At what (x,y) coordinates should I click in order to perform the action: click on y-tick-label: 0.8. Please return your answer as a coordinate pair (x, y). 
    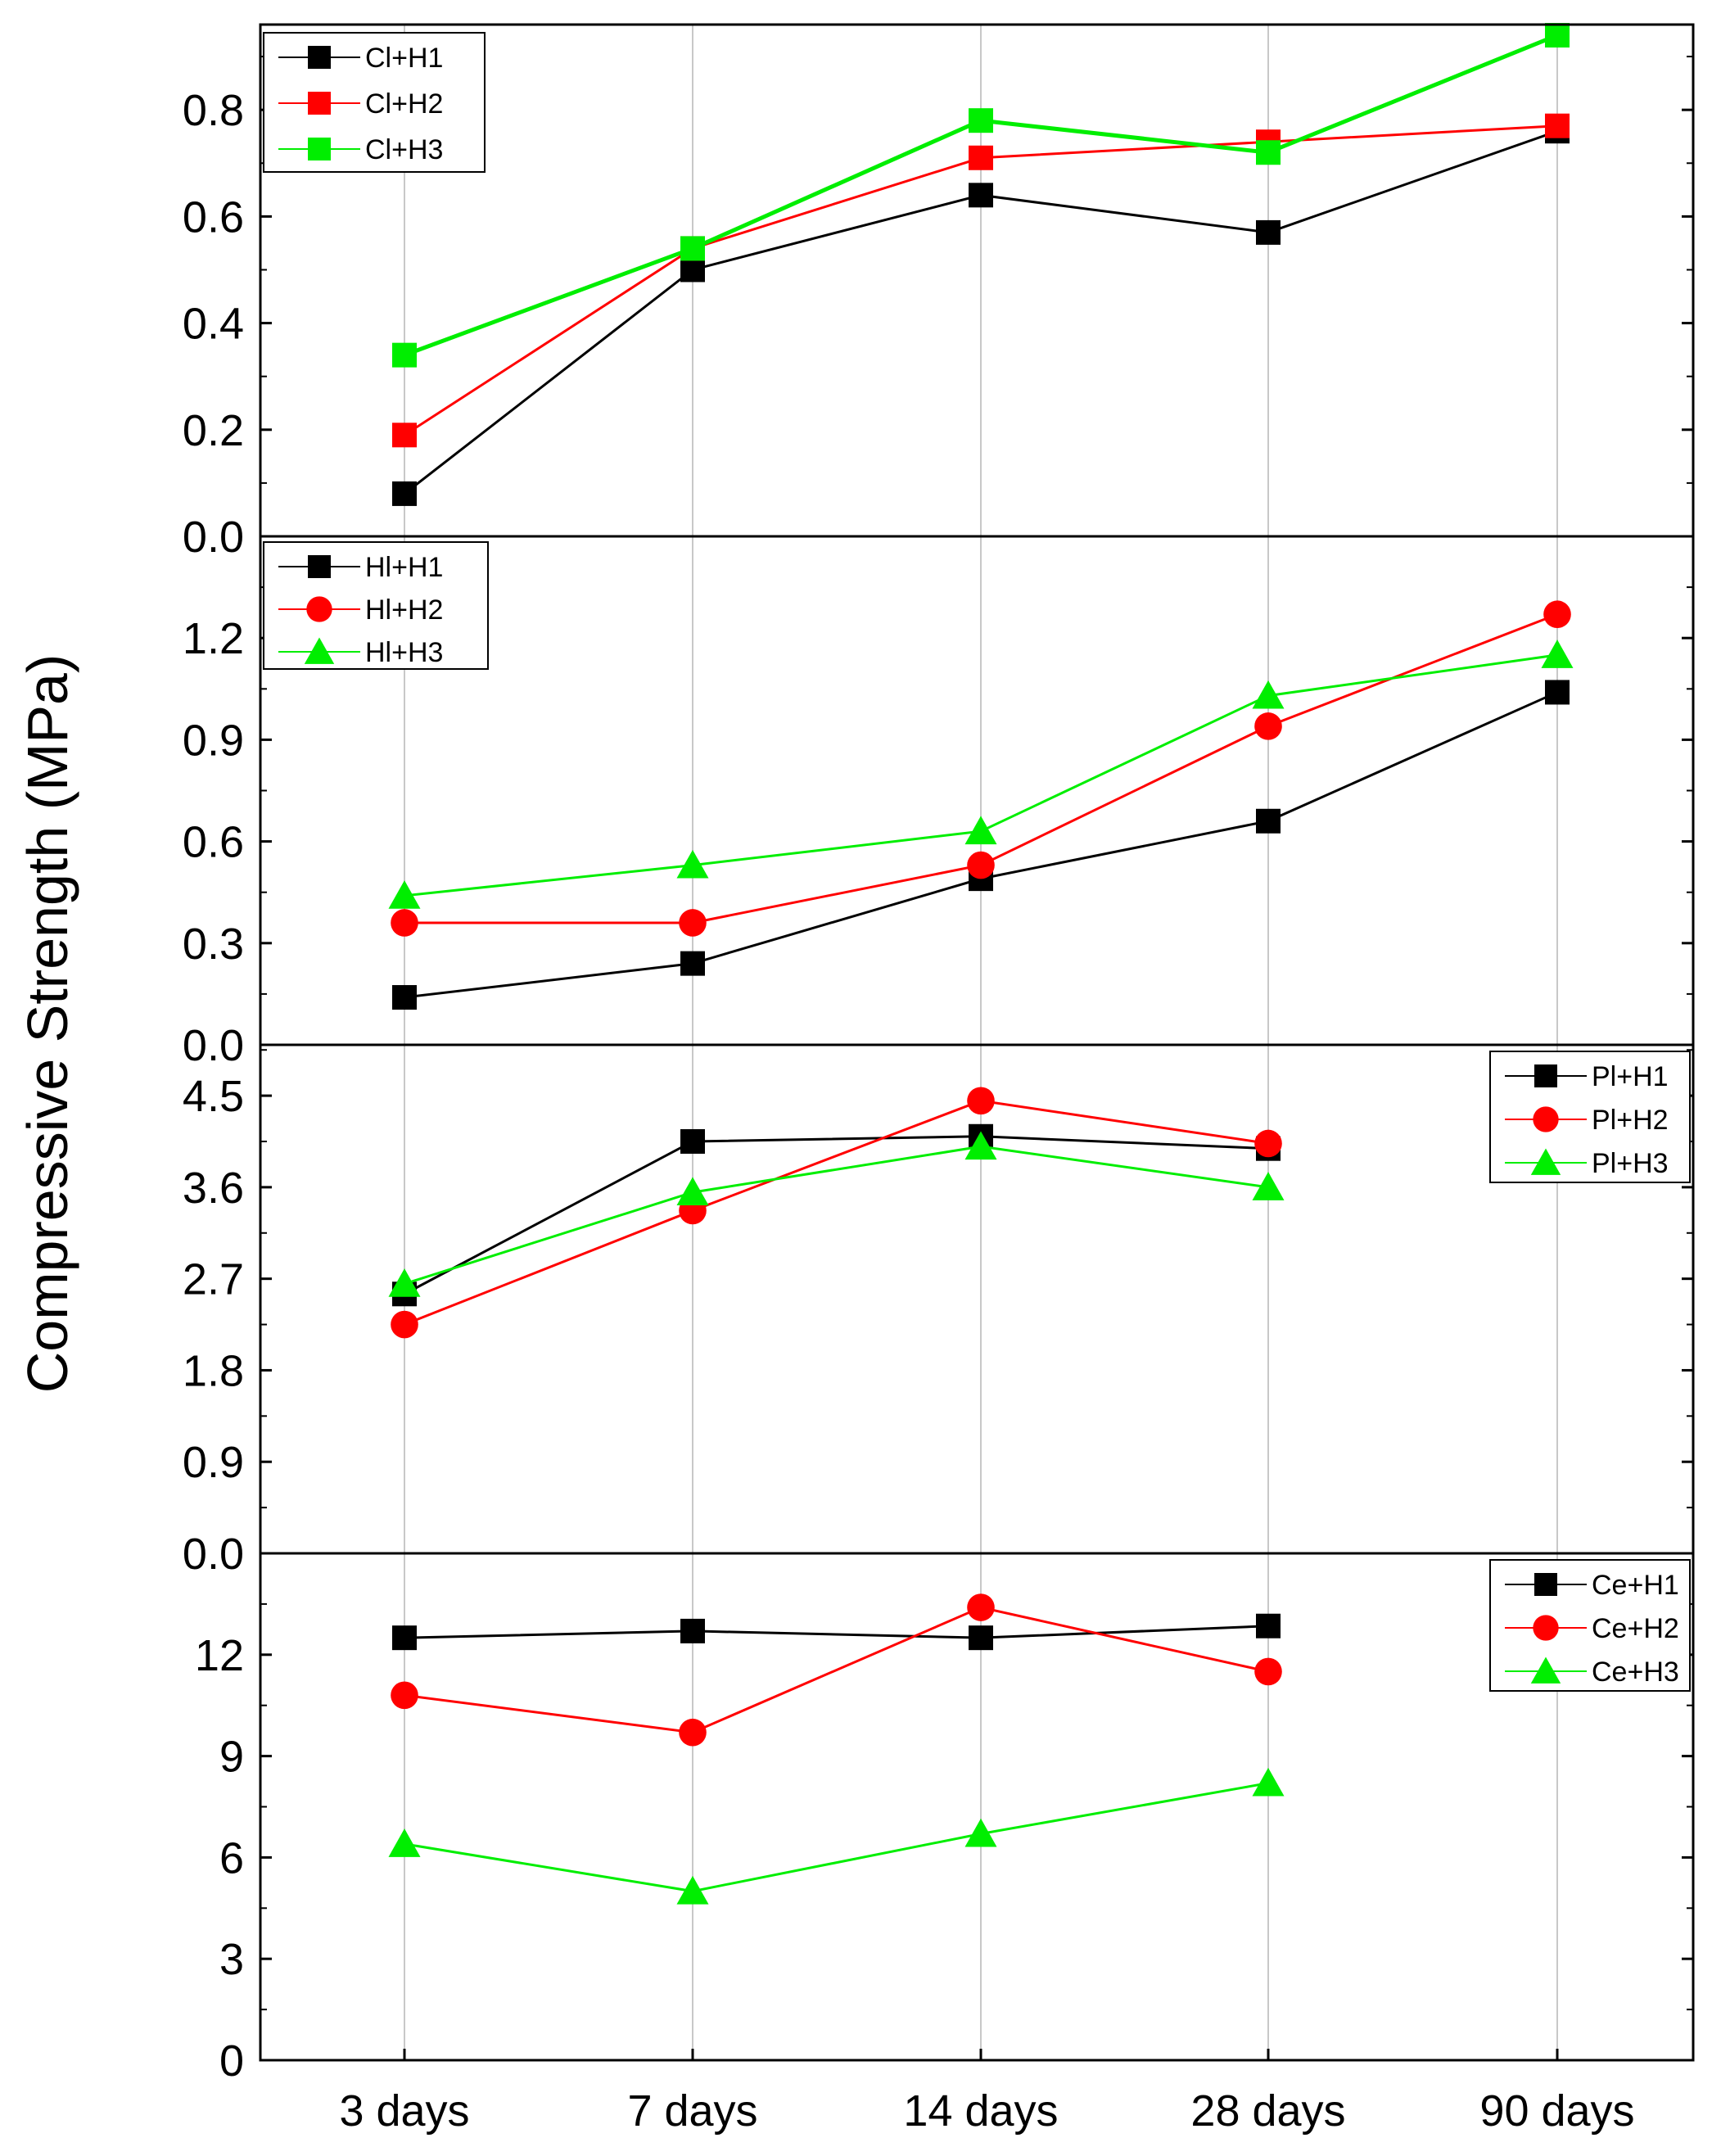
    Looking at the image, I should click on (214, 110).